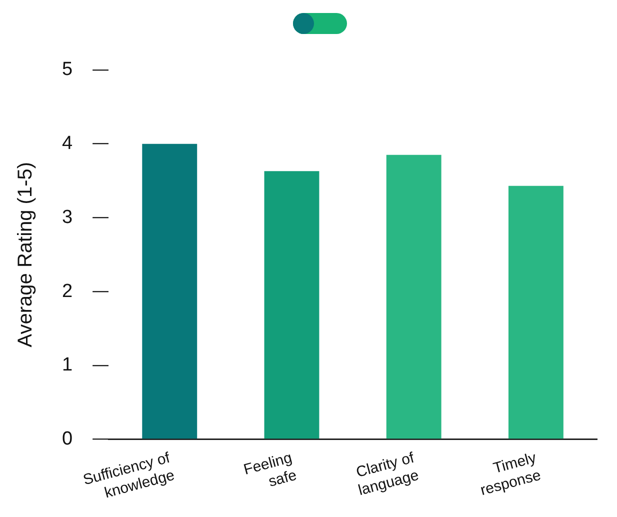 The image size is (617, 517). Describe the element at coordinates (128, 475) in the screenshot. I see `x-tick-label: Sufficiency of knowledge` at that location.